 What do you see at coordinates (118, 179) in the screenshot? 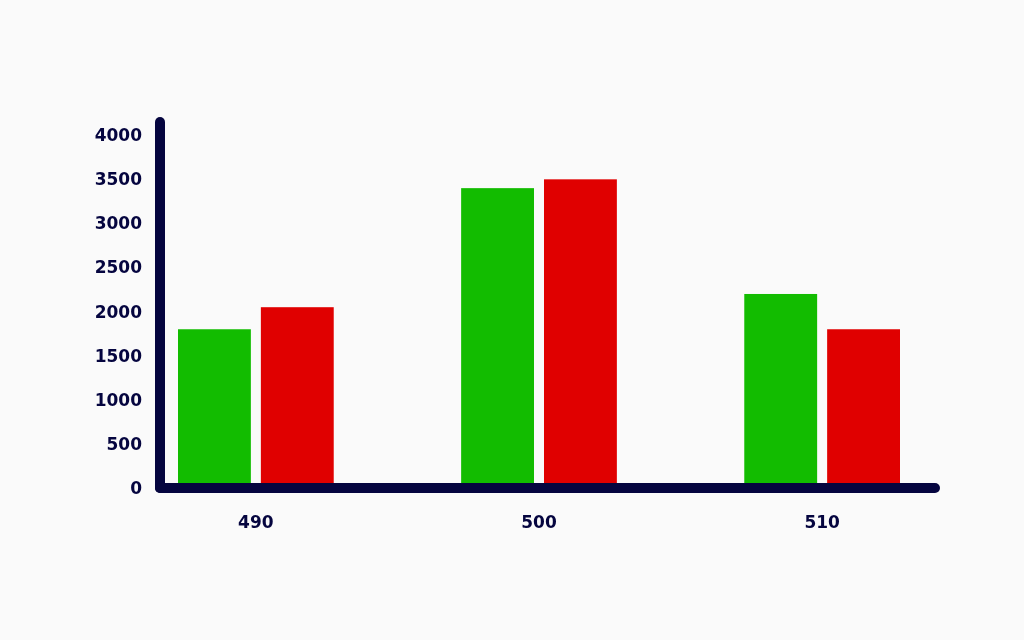
I see `y-tick-label: 3500` at bounding box center [118, 179].